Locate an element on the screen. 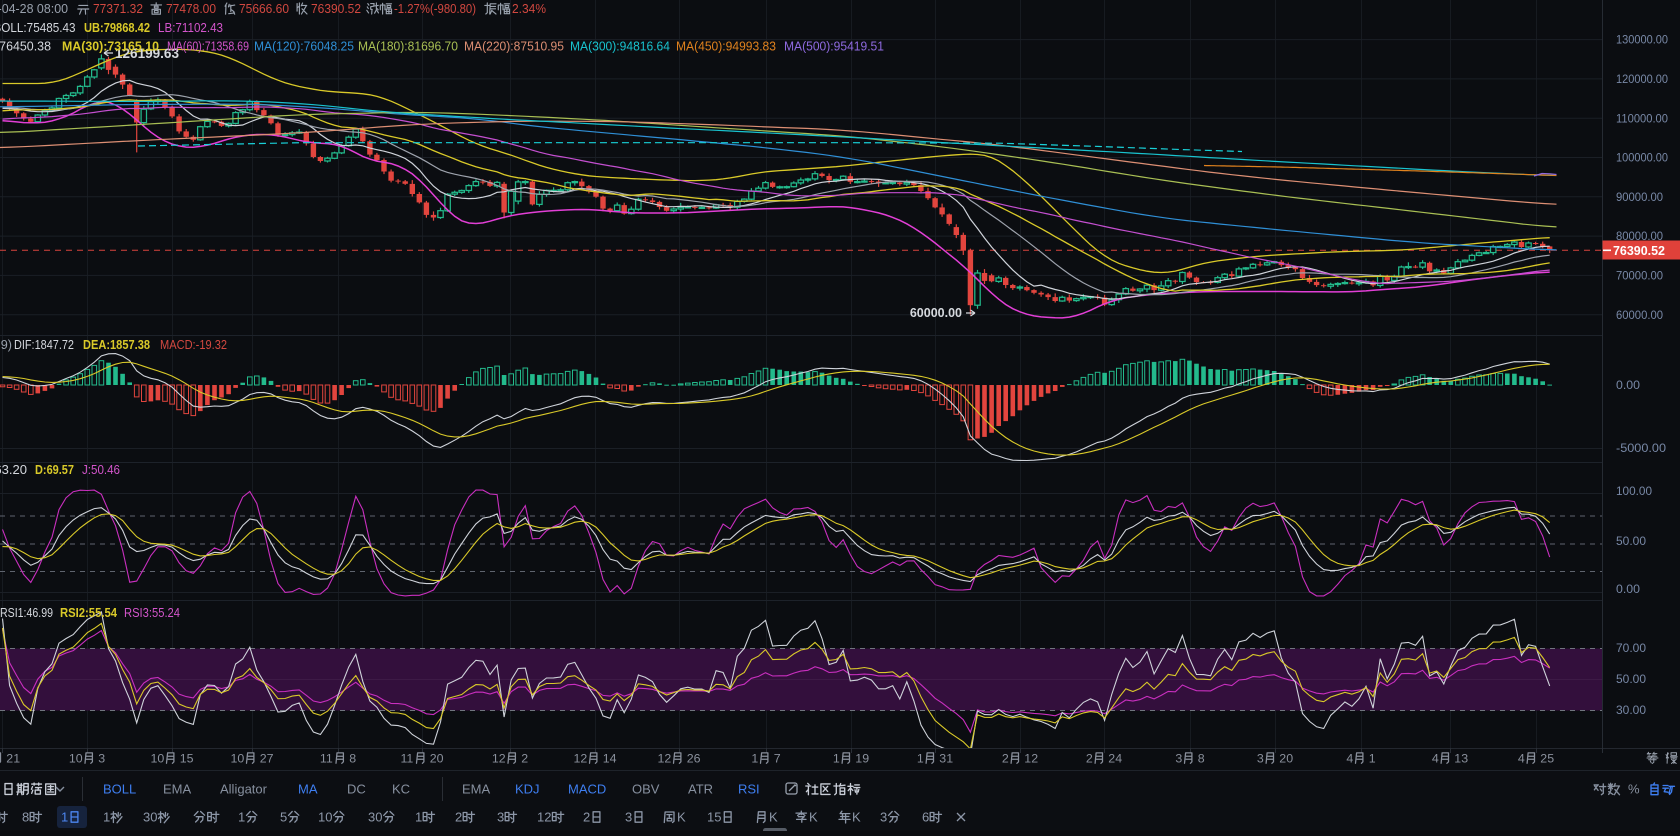  svg-text: RSI1:46.99 is located at coordinates (26, 613).